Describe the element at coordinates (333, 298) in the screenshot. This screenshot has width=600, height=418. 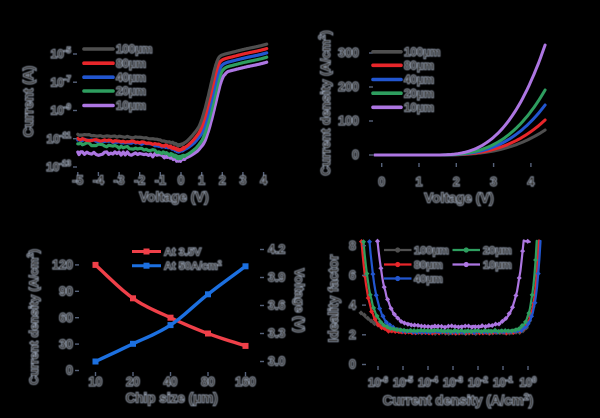
I see `svg-text: Ideality factor` at that location.